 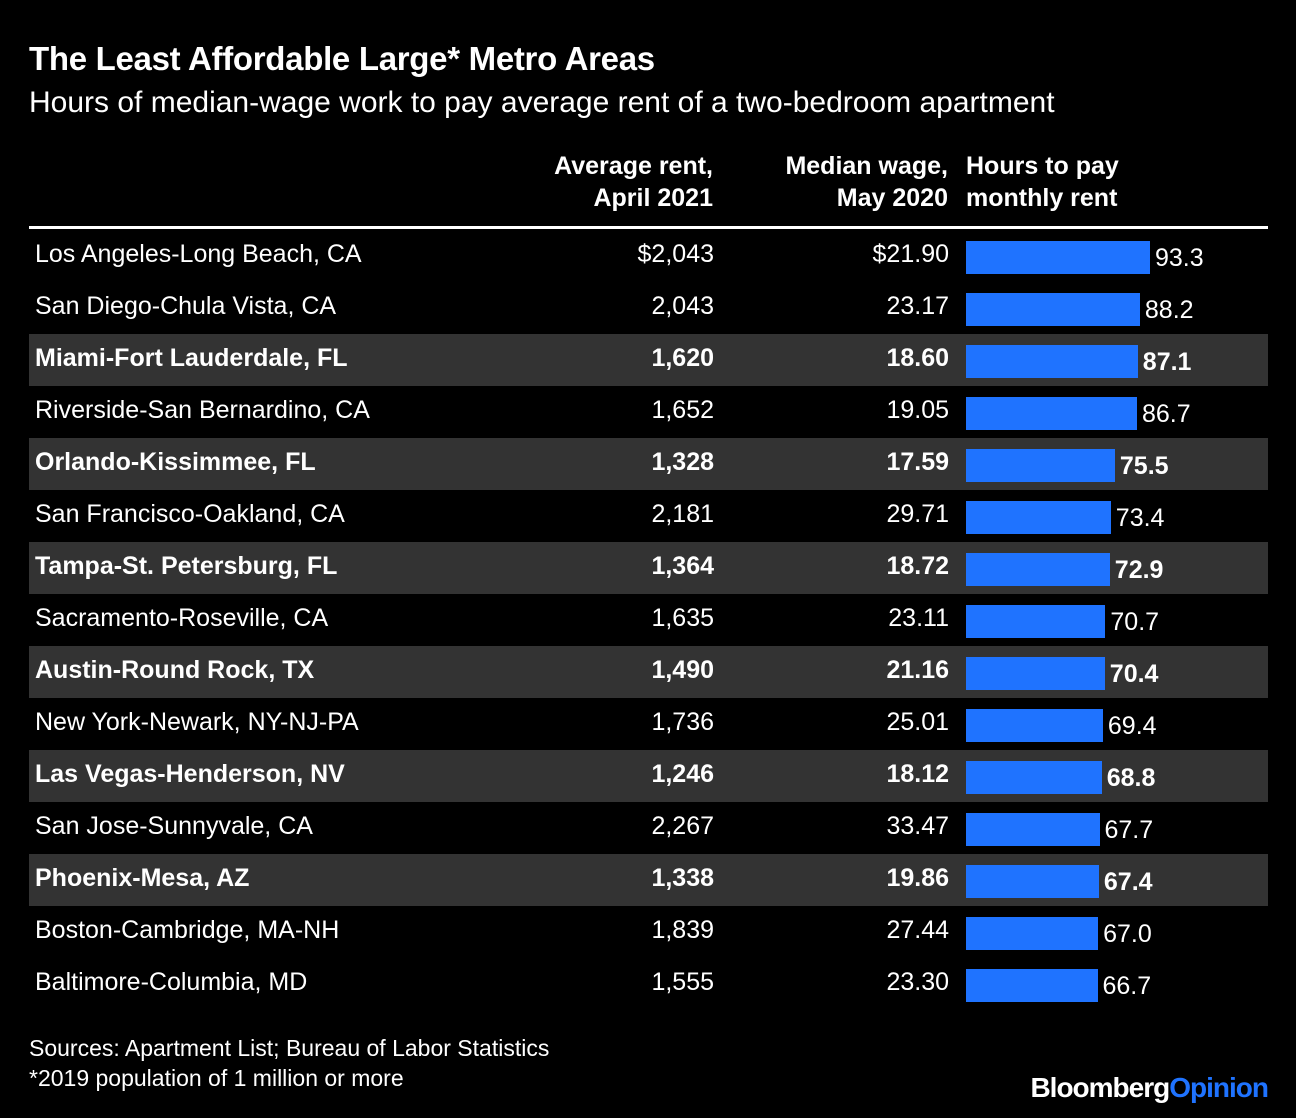 I want to click on column-header-hours-line2: monthly rent, so click(x=1042, y=198).